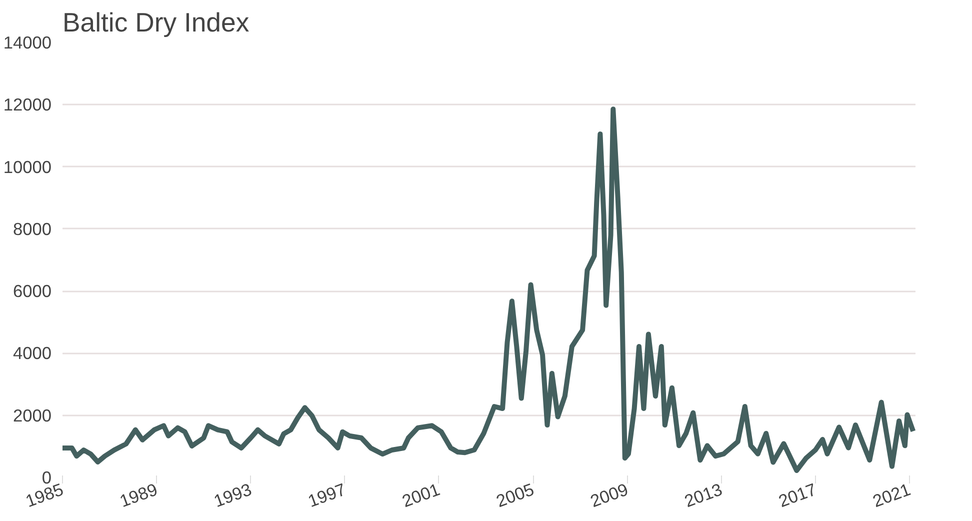  Describe the element at coordinates (47, 478) in the screenshot. I see `y-tick-label: 0` at that location.